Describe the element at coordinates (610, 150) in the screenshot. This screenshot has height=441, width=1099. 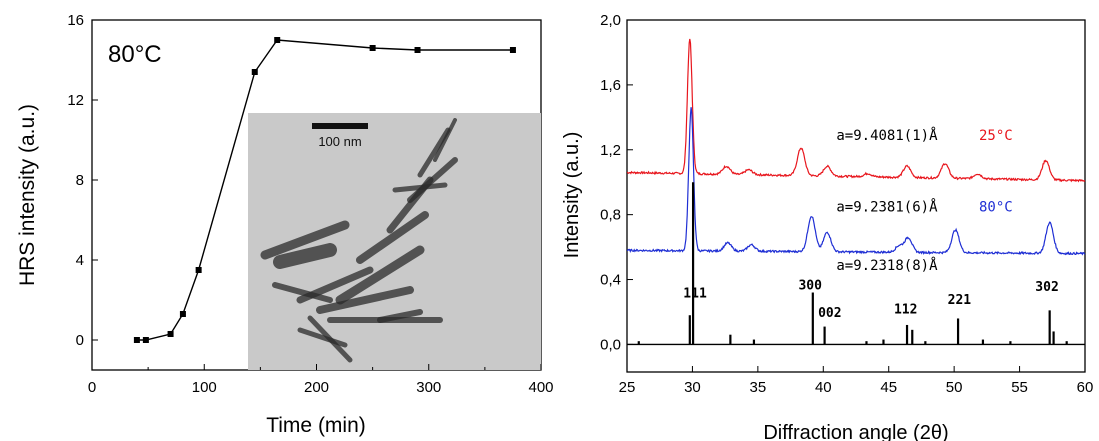
I see `y-tick-label: 1,2` at that location.